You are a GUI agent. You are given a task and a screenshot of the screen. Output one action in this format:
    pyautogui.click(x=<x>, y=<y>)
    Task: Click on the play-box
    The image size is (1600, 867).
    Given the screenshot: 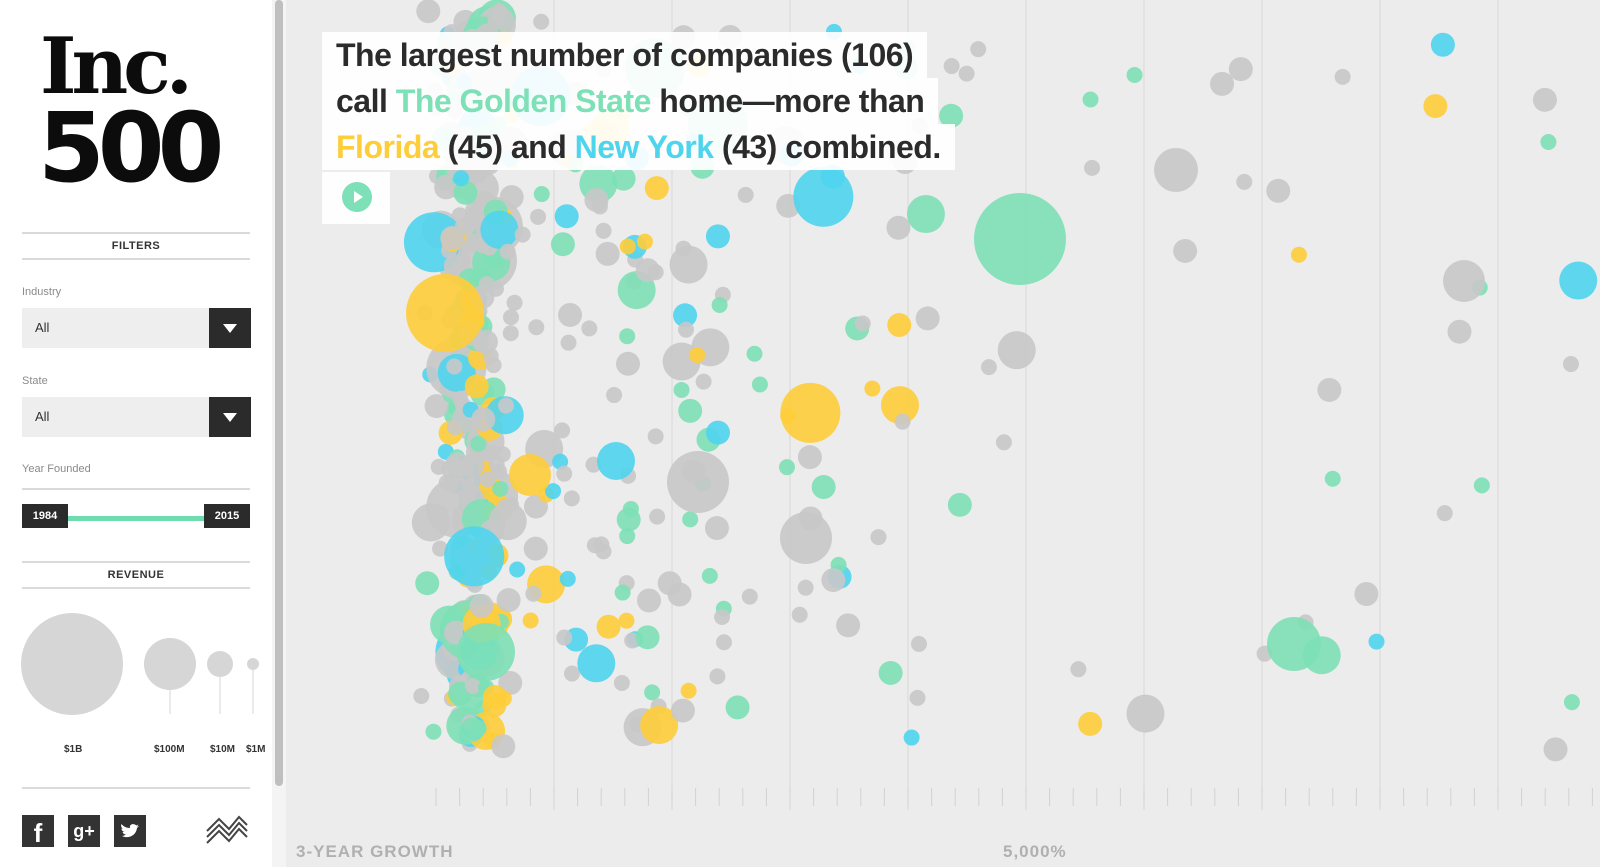 What is the action you would take?
    pyautogui.click(x=356, y=198)
    